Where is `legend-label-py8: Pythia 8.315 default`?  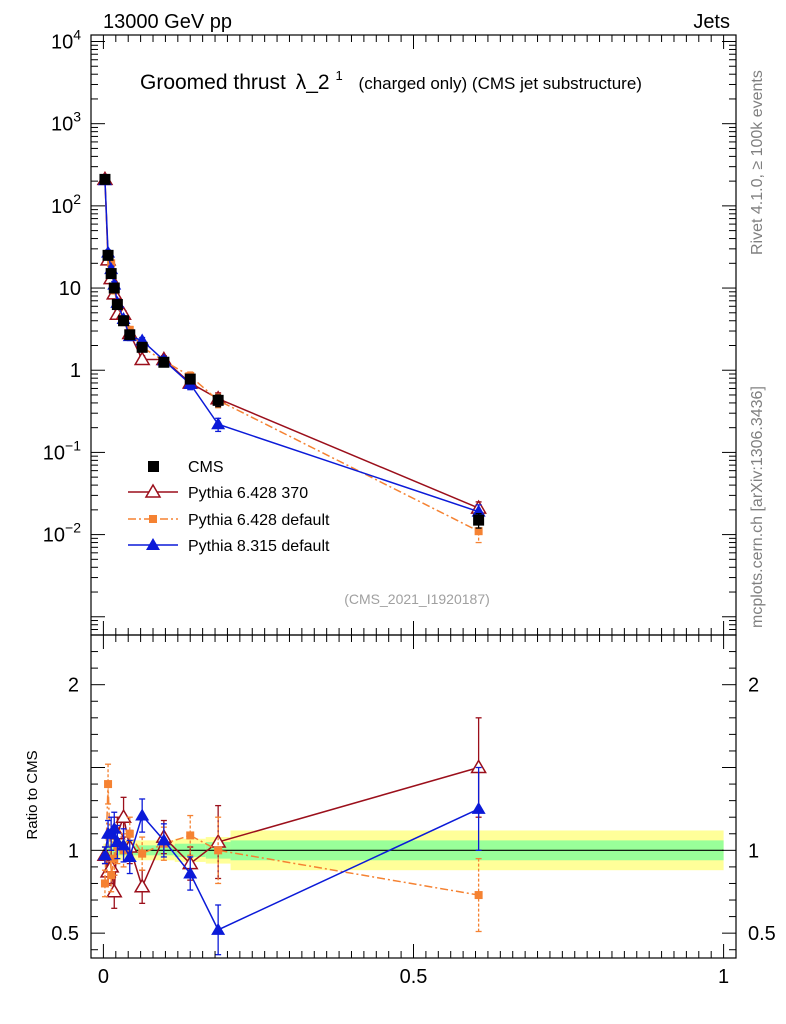 legend-label-py8: Pythia 8.315 default is located at coordinates (259, 546).